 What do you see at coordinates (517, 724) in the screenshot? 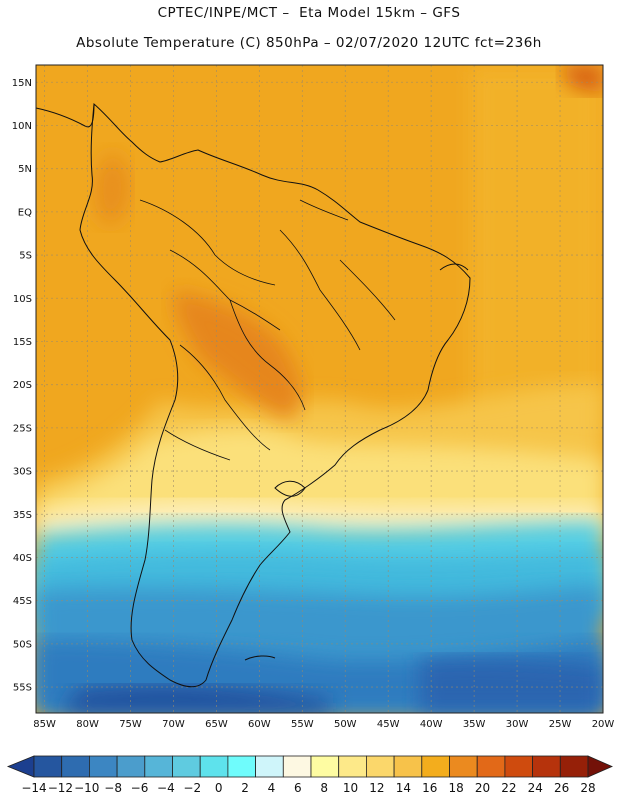
I see `lon-label: 30W` at bounding box center [517, 724].